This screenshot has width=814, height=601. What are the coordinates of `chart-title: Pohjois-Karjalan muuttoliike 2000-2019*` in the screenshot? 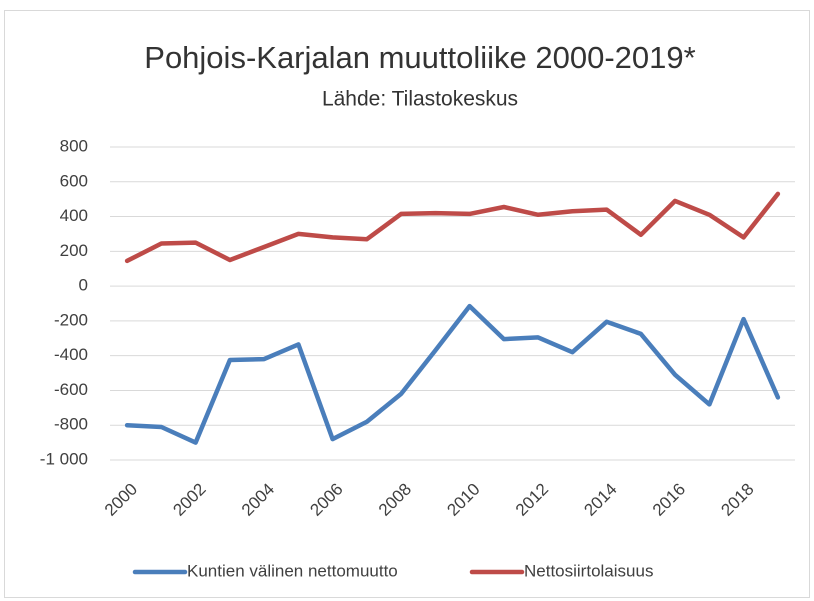 It's located at (419, 57).